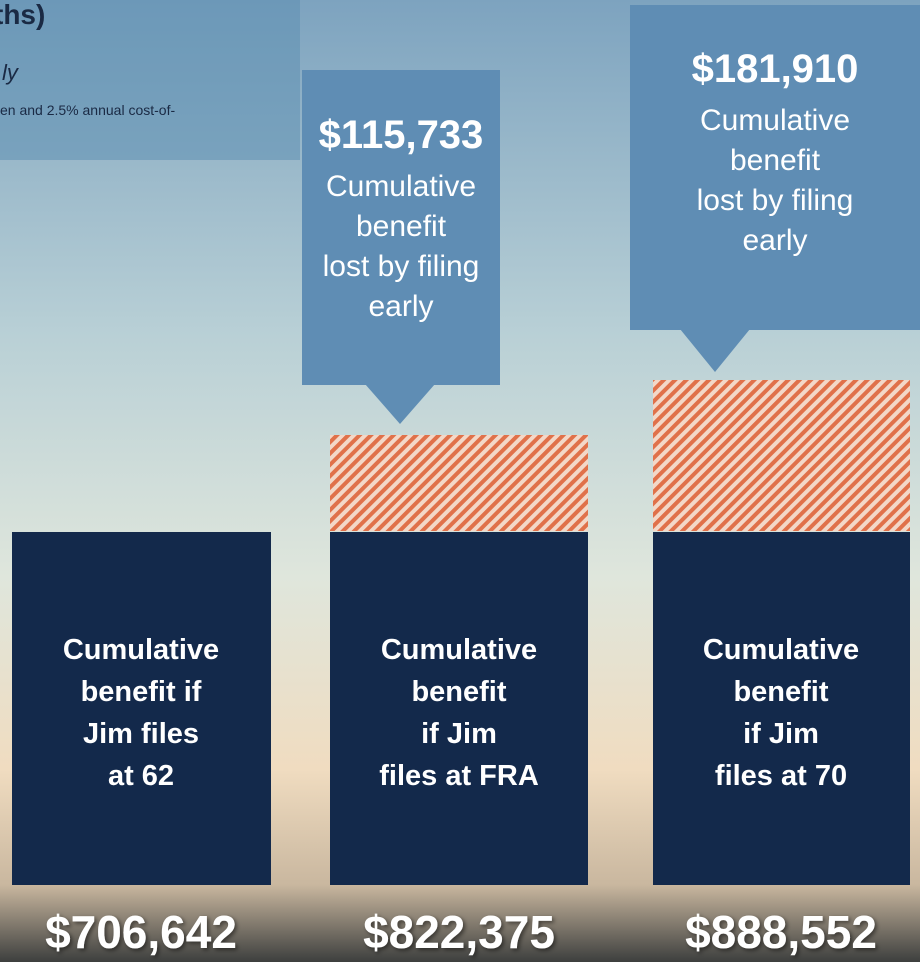 The height and width of the screenshot is (967, 920). I want to click on note: en and 2.5% annual cost-of-, so click(87, 110).